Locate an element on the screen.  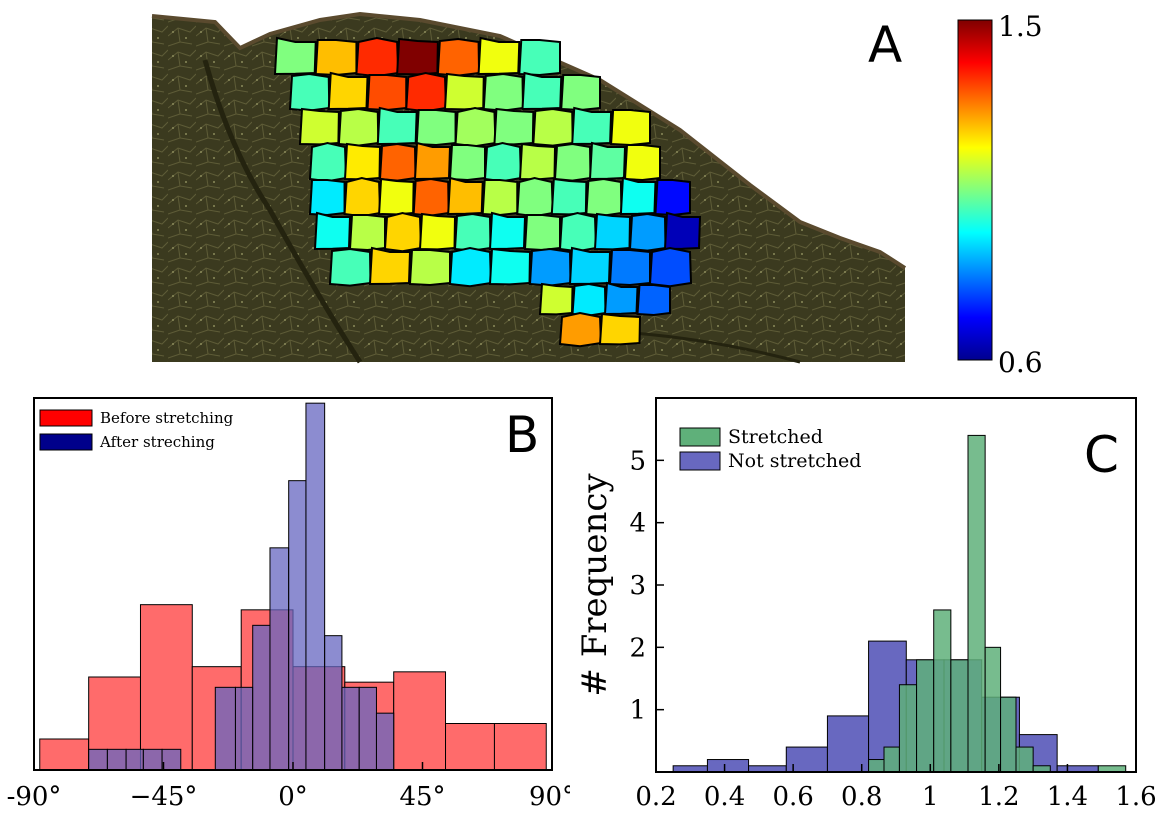
x-tick-label: 1.4 is located at coordinates (1067, 797).